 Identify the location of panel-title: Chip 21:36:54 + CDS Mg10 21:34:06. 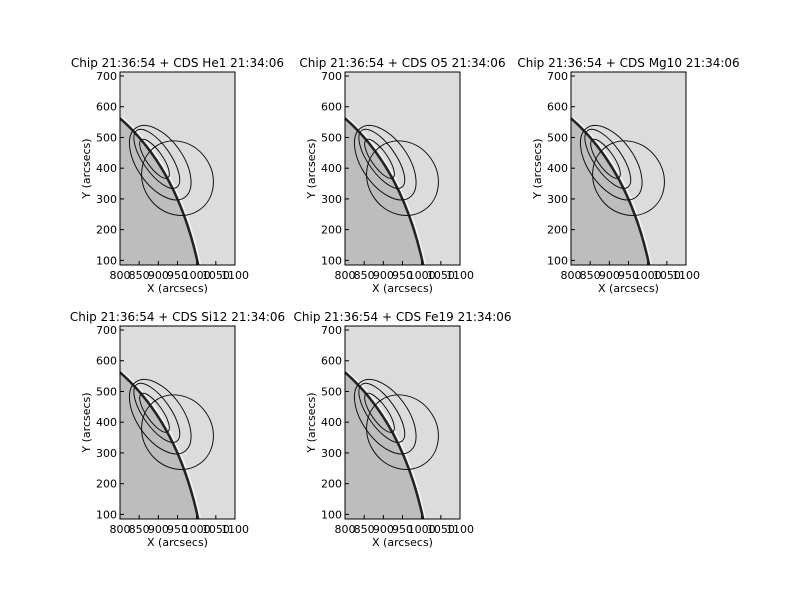
(628, 63).